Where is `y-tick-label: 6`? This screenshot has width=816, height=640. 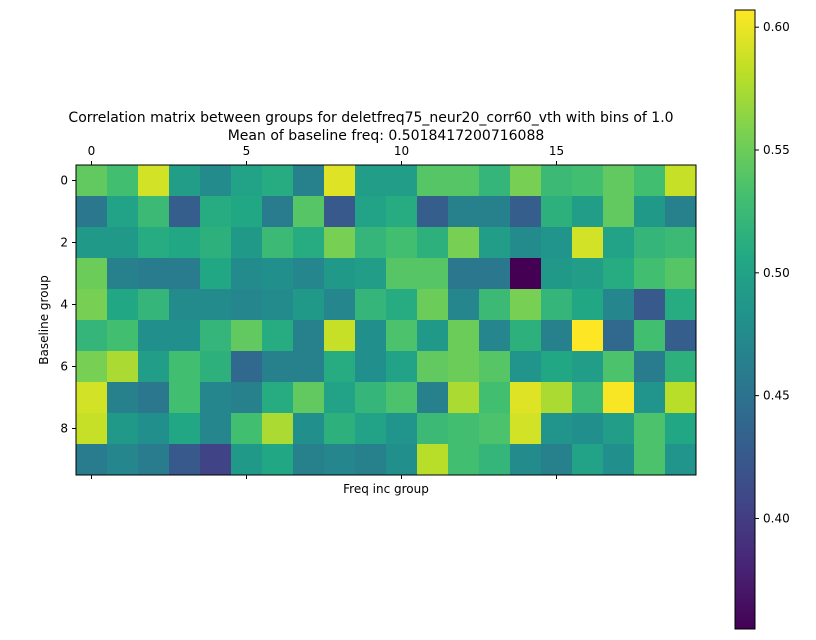
y-tick-label: 6 is located at coordinates (64, 367).